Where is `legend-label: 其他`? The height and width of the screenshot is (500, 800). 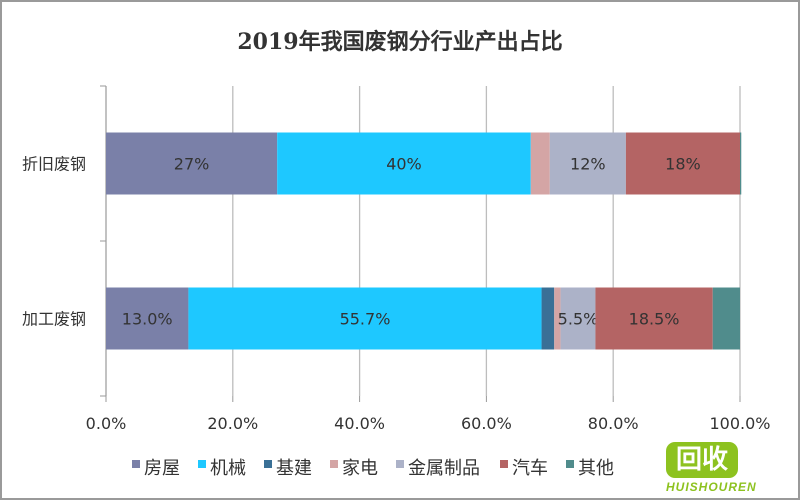 legend-label: 其他 is located at coordinates (596, 468).